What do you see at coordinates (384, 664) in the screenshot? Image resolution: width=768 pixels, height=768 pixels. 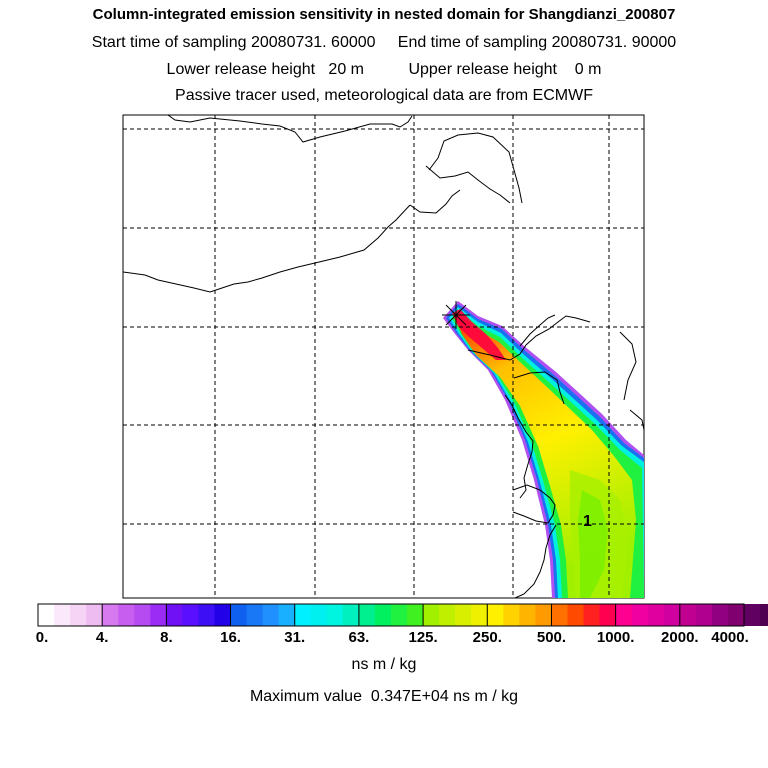 I see `colorbar-units: ns m / kg` at bounding box center [384, 664].